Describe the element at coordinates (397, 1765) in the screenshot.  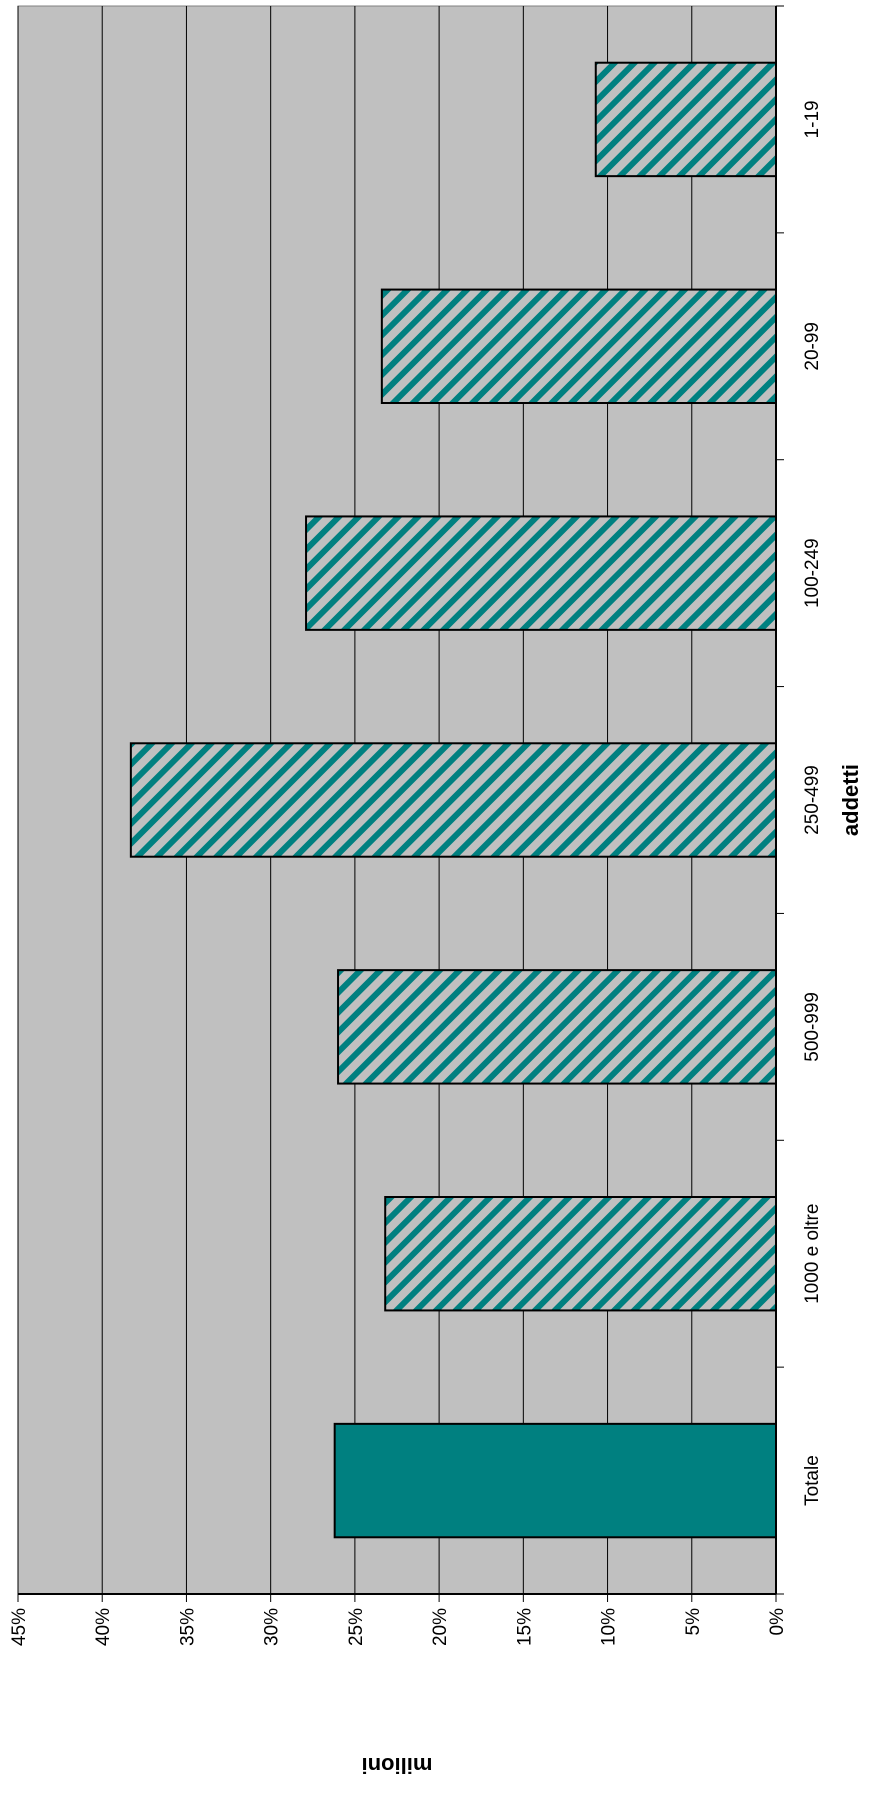
I see `value-axis-title: milioni` at that location.